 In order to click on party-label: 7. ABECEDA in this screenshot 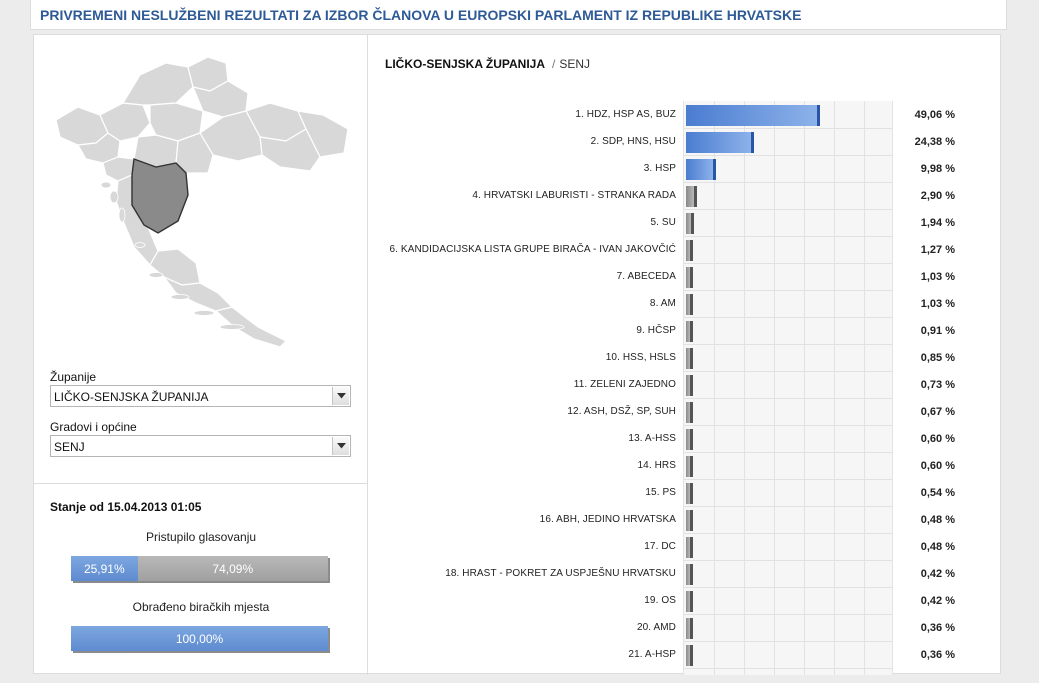, I will do `click(646, 276)`.